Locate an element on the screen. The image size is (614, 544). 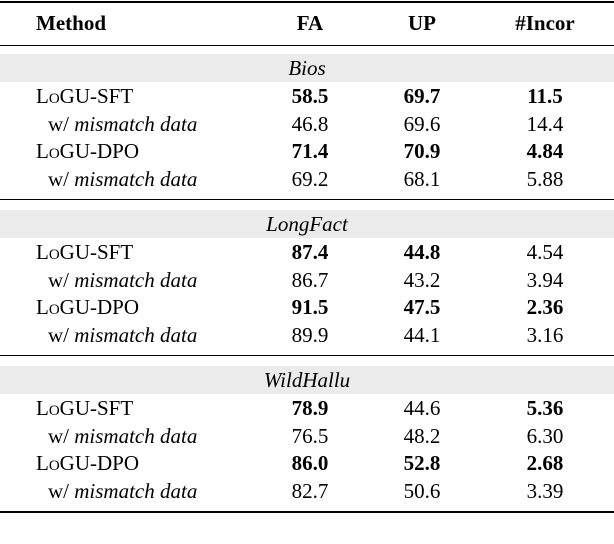
value-cell: 86.0 is located at coordinates (310, 463).